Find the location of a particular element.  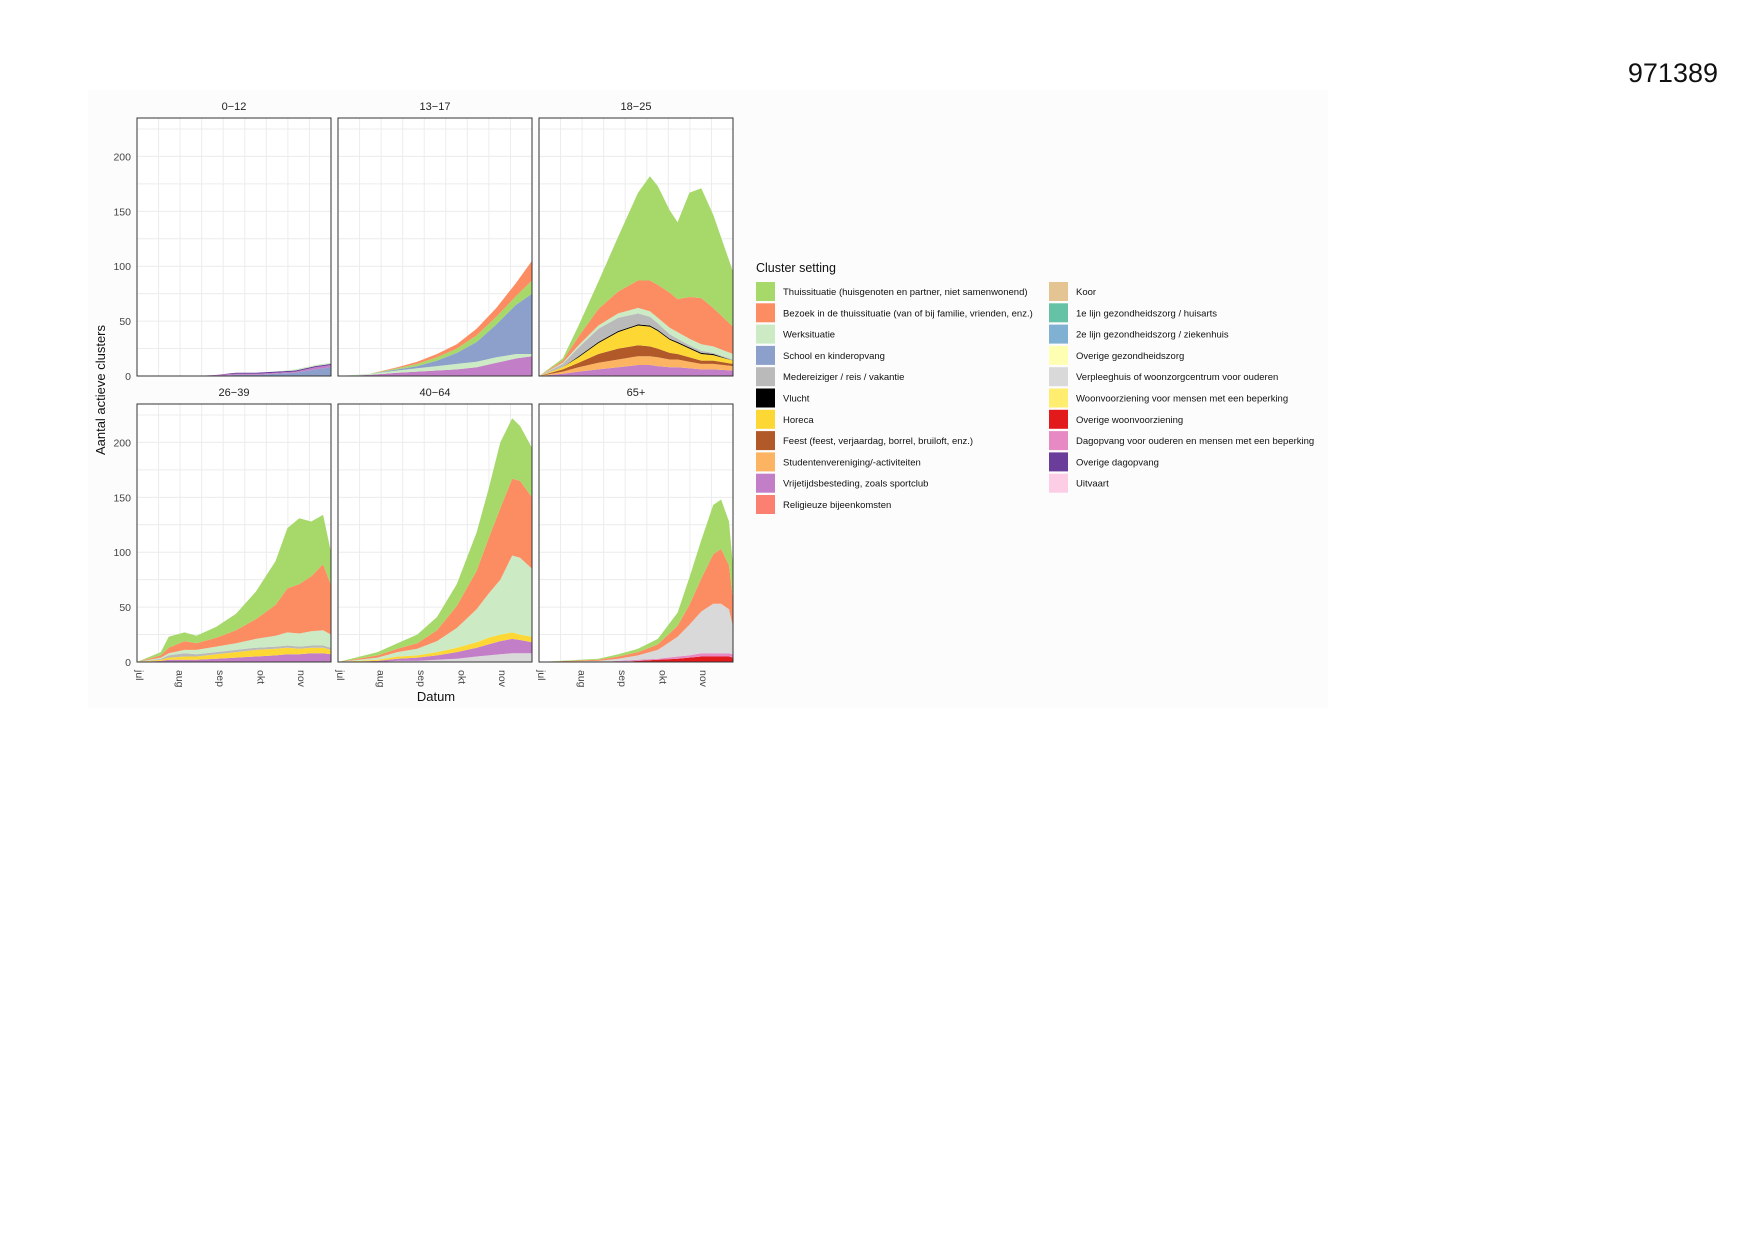

legend-label: Religieuze bijeenkomsten is located at coordinates (837, 505).